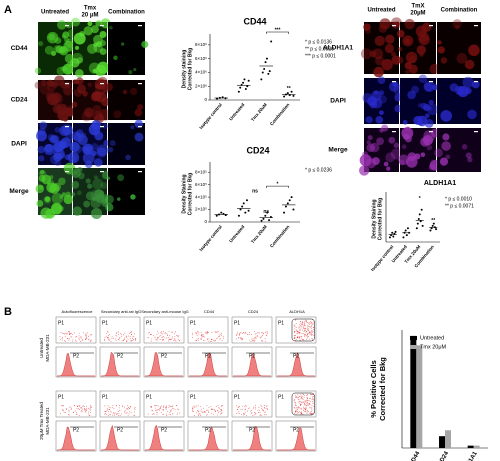  What do you see at coordinates (381, 11) in the screenshot?
I see `column-header: Untreated` at bounding box center [381, 11].